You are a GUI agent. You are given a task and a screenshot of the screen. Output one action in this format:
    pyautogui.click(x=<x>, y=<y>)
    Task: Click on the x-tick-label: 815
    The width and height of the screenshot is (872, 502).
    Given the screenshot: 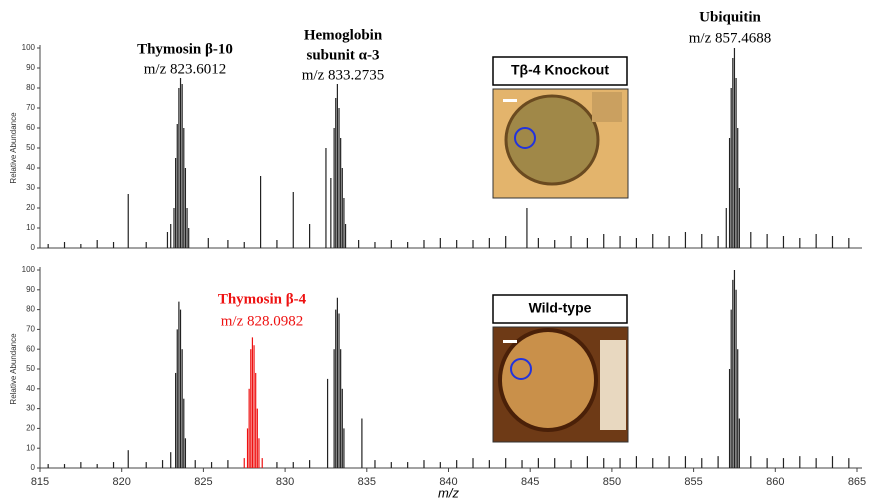 What is the action you would take?
    pyautogui.click(x=40, y=482)
    